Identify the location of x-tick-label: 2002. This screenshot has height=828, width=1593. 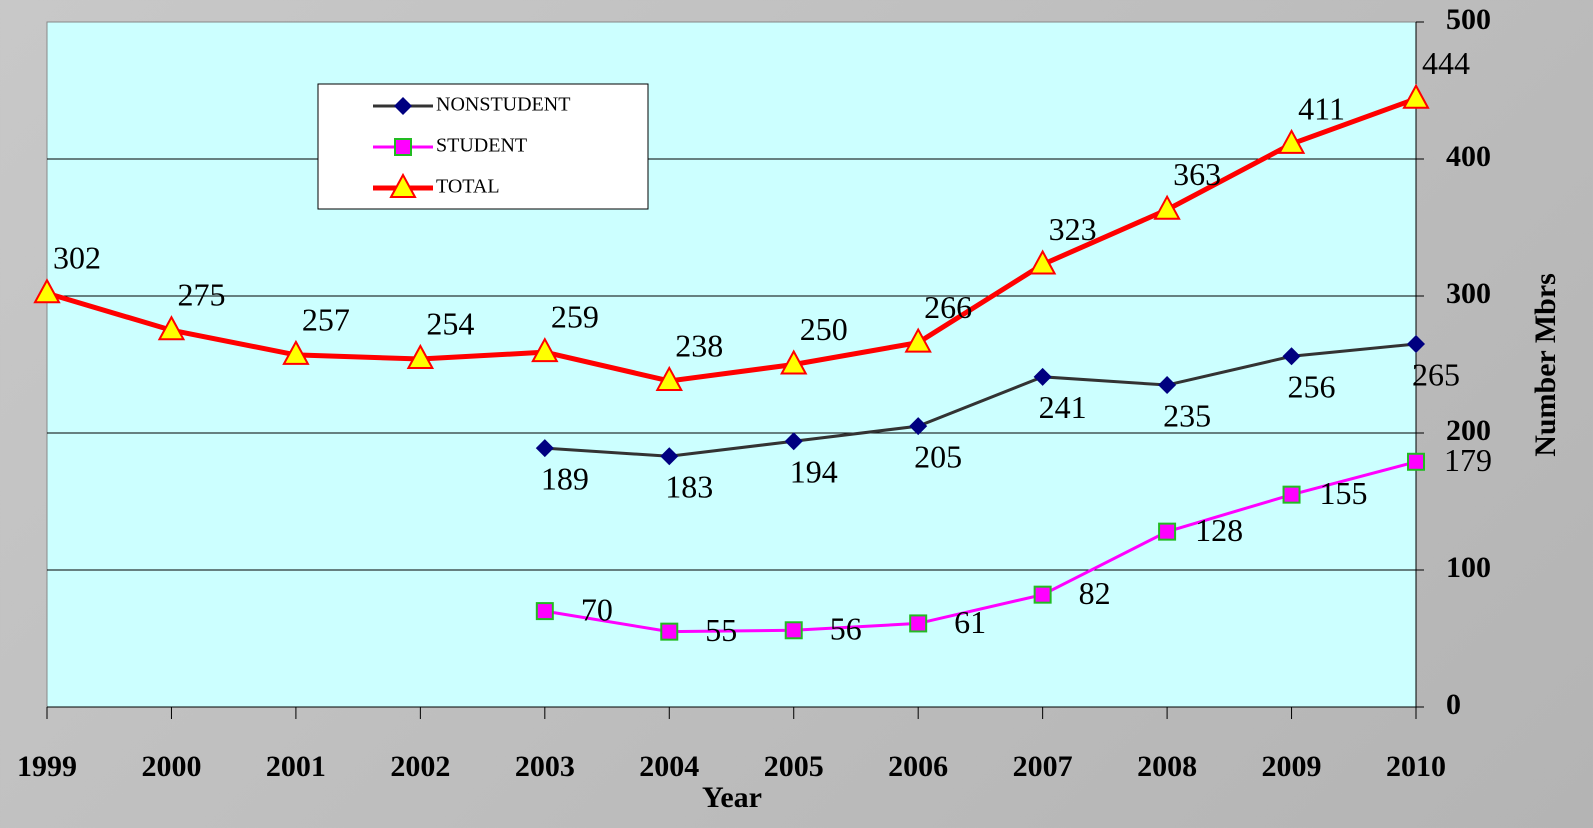
(420, 766).